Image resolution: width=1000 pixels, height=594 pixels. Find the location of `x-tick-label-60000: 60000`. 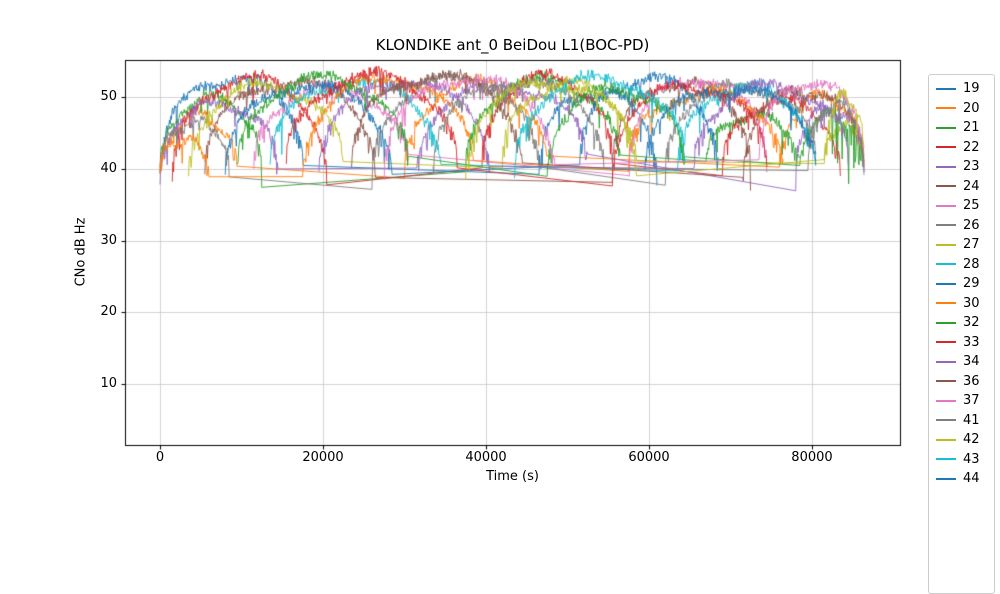

x-tick-label-60000: 60000 is located at coordinates (649, 457).